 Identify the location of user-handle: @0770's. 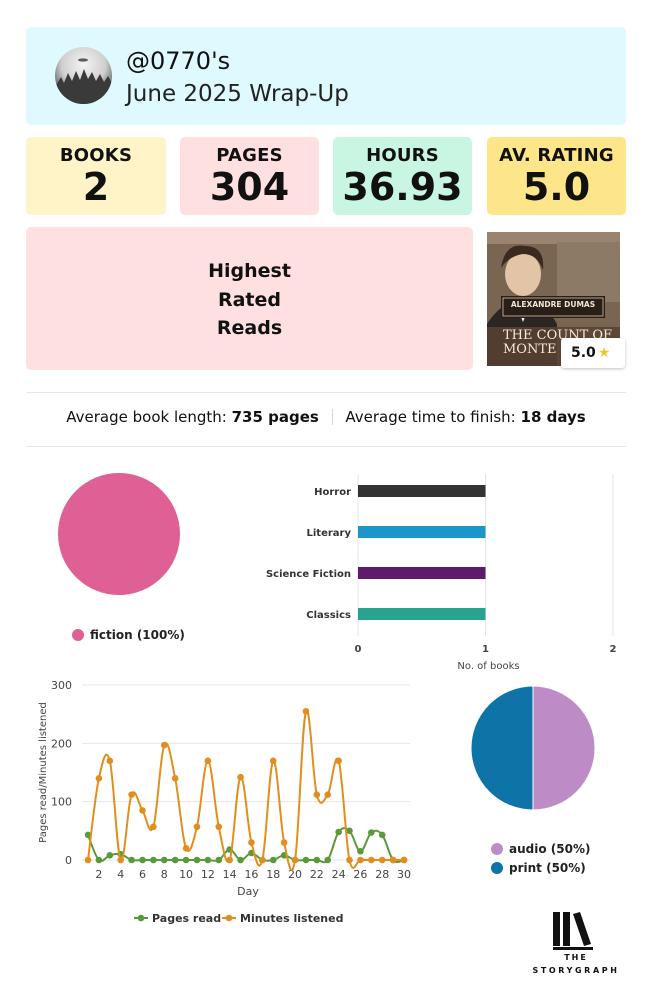
(178, 61).